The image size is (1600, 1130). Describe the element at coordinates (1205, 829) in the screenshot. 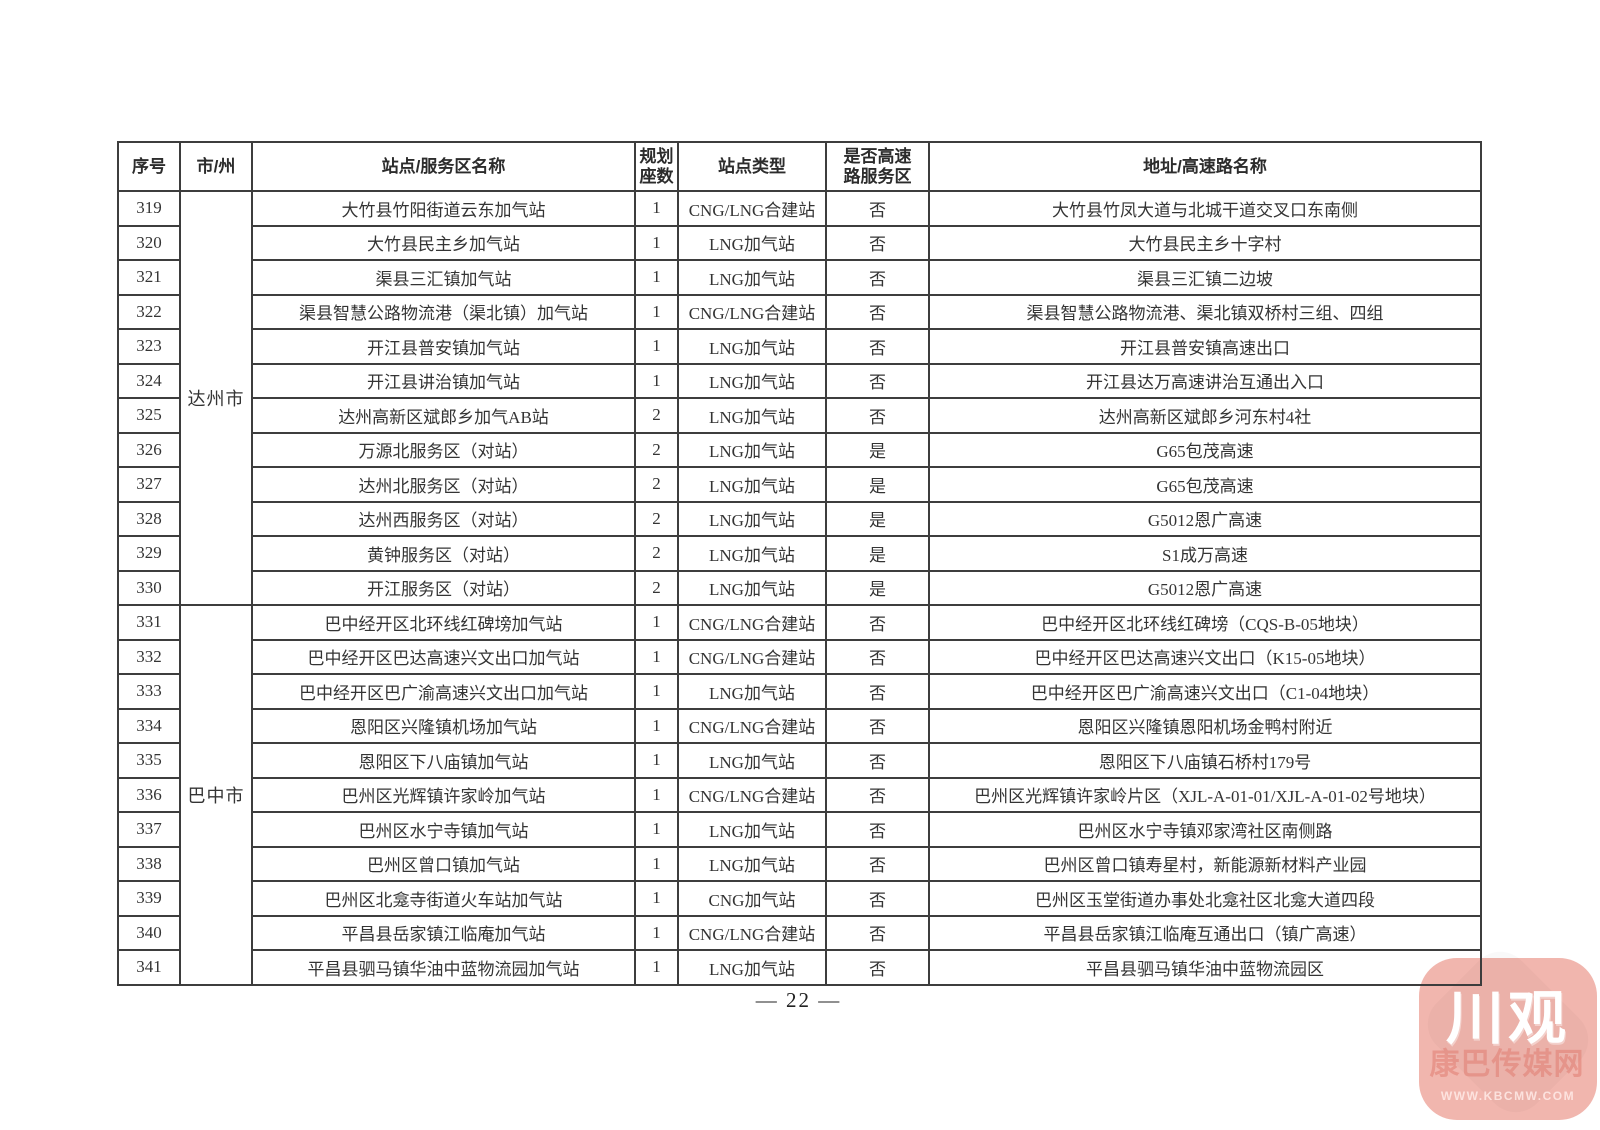

I see `address-cell: 巴州区水宁寺镇邓家湾社区南侧路` at that location.